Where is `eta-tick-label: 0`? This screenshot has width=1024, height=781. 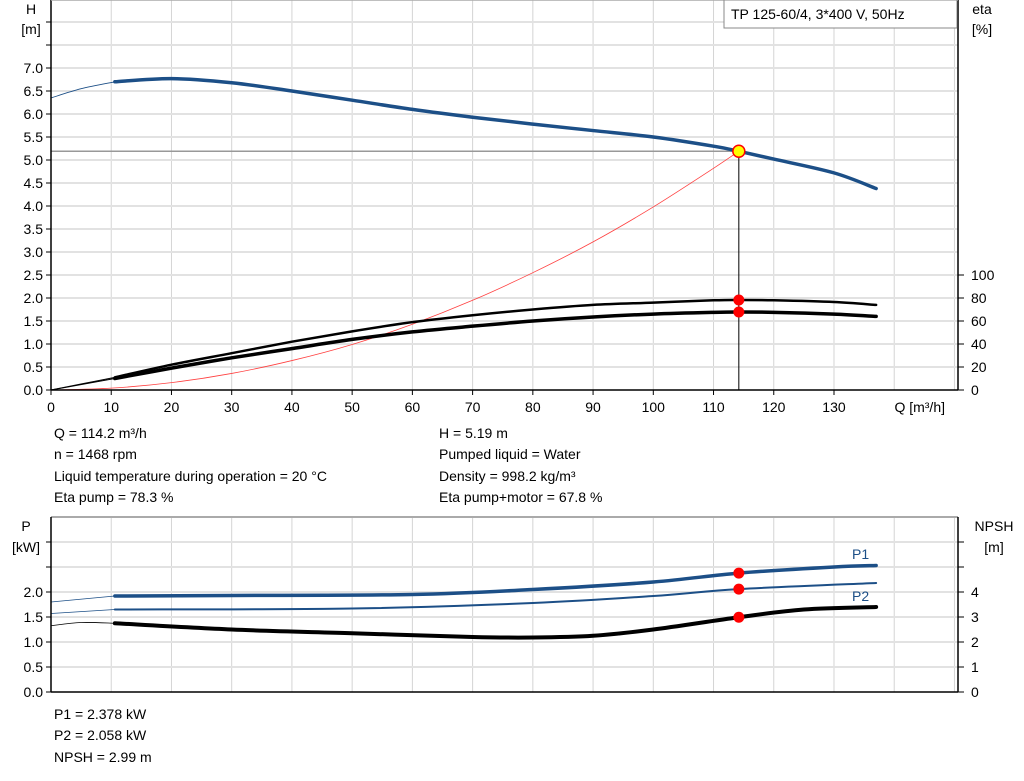
eta-tick-label: 0 is located at coordinates (975, 390).